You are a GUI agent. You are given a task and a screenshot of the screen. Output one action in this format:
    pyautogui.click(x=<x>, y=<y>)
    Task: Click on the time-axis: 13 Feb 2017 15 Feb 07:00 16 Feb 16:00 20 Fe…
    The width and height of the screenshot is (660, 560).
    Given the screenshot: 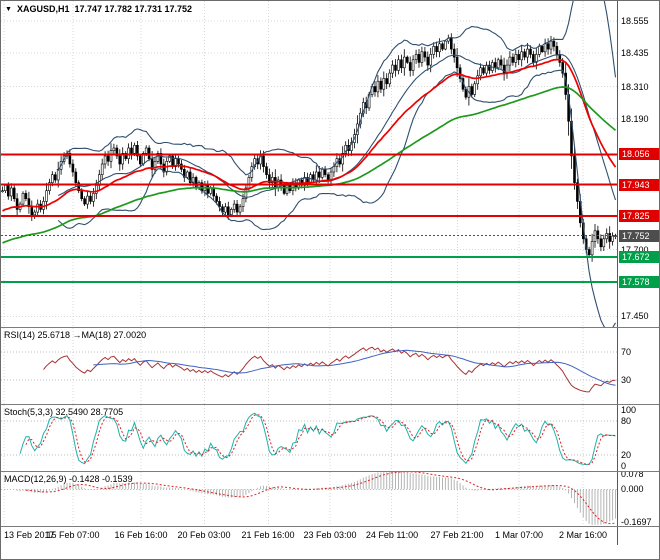 What is the action you would take?
    pyautogui.click(x=309, y=536)
    